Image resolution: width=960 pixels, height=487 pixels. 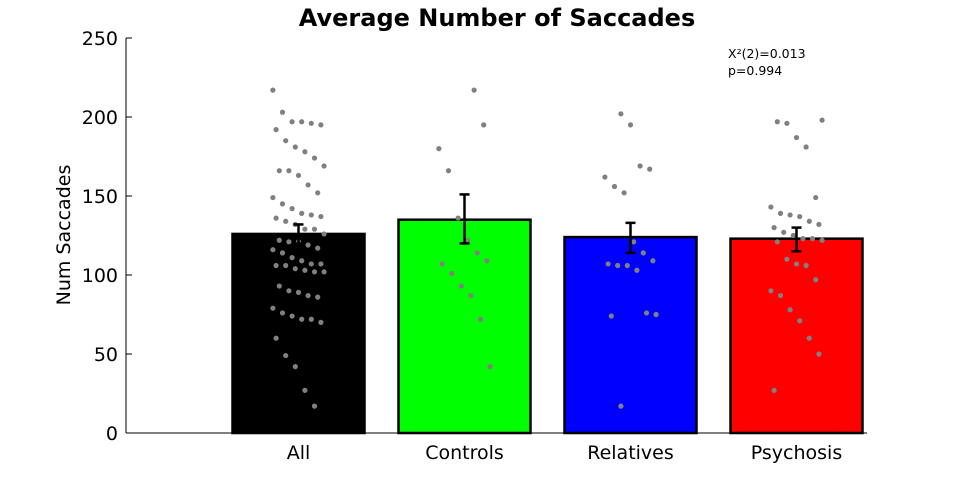 What do you see at coordinates (100, 276) in the screenshot?
I see `y-tick-label: 100` at bounding box center [100, 276].